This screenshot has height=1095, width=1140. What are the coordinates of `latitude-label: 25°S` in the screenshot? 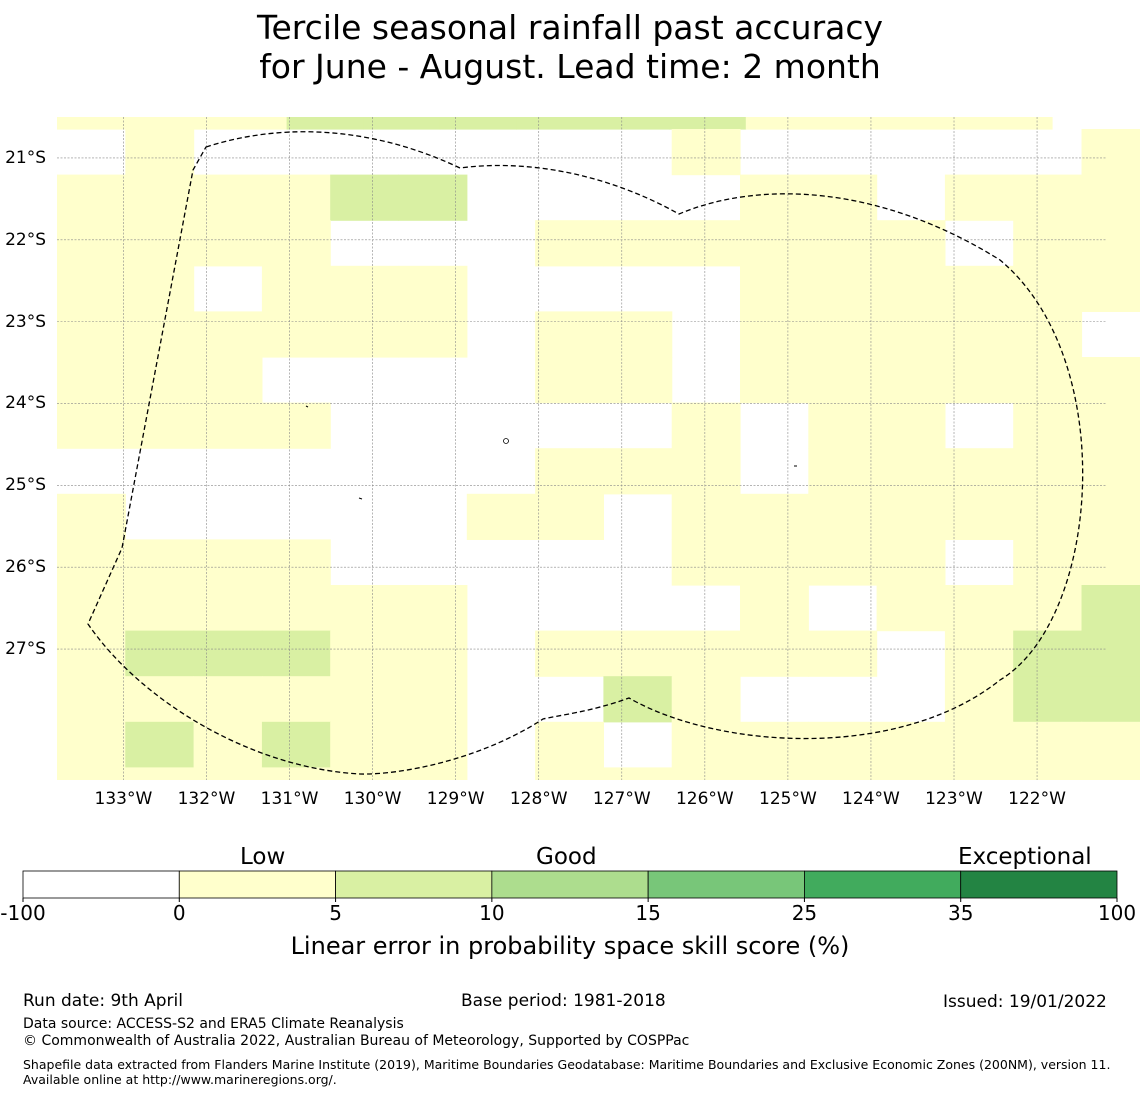 It's located at (25, 485).